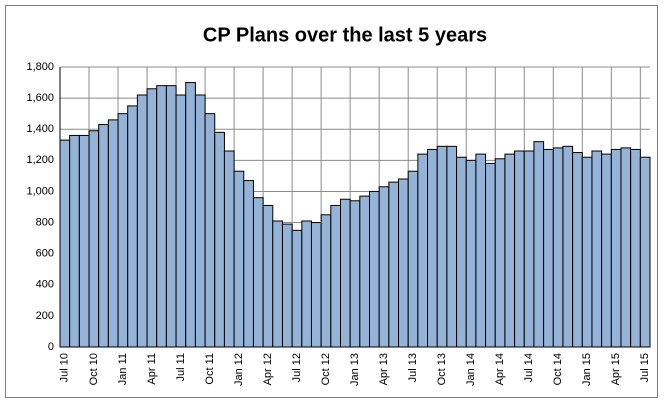 This screenshot has width=664, height=405. I want to click on x-tick-label: Apr 12, so click(268, 369).